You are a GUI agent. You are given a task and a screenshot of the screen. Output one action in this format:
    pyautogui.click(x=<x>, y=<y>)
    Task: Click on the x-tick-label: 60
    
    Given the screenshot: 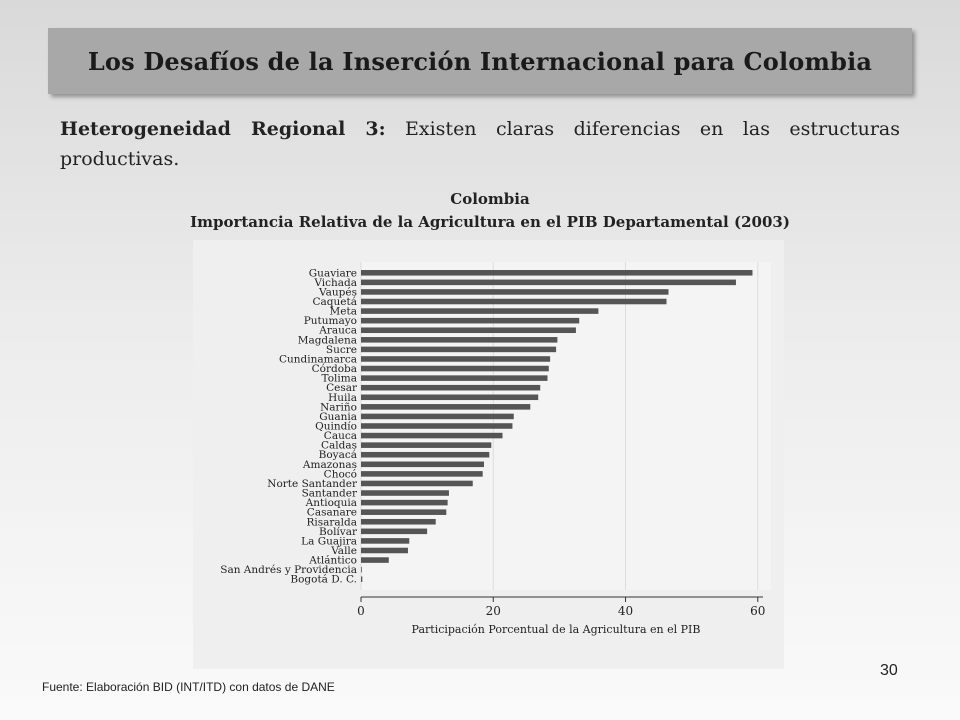 What is the action you would take?
    pyautogui.click(x=757, y=611)
    